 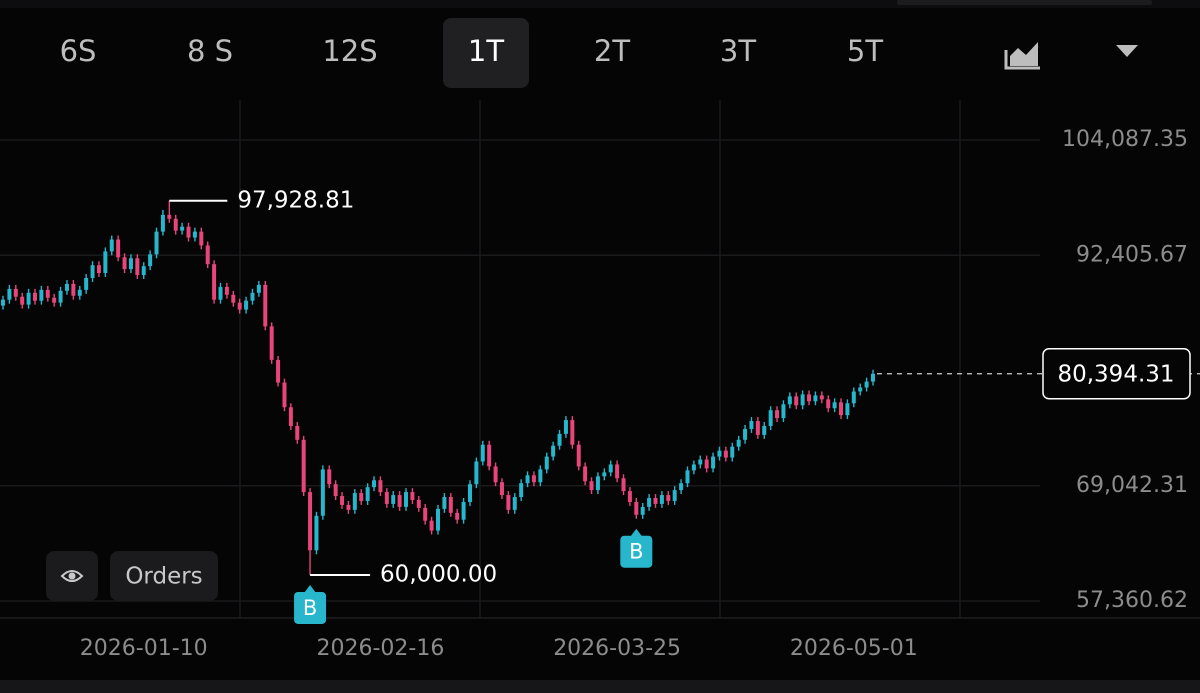 What do you see at coordinates (612, 51) in the screenshot?
I see `interval-button: 2T` at bounding box center [612, 51].